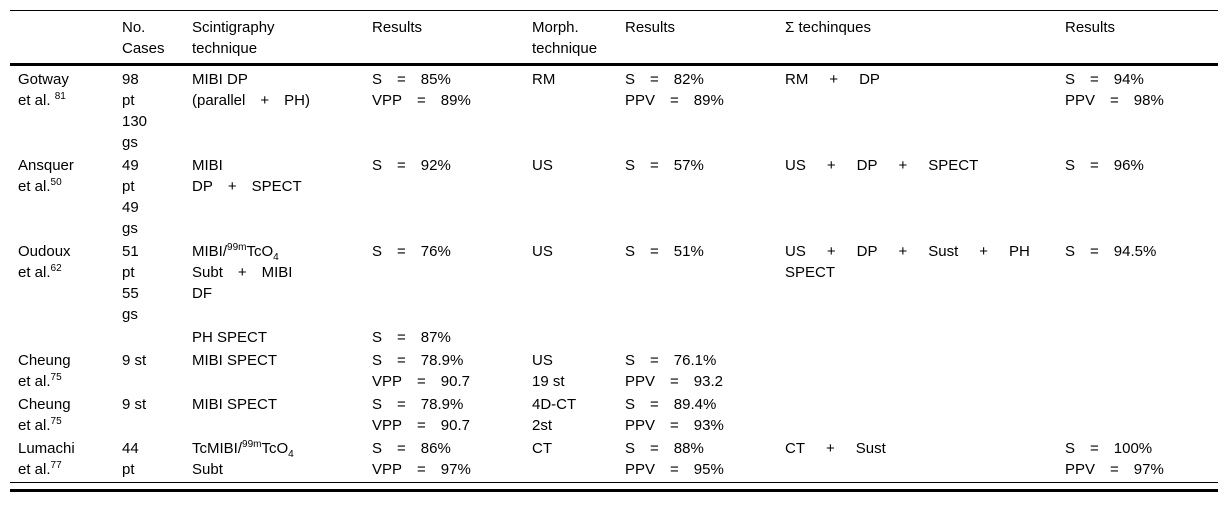  Describe the element at coordinates (134, 27) in the screenshot. I see `header-label: No.` at that location.